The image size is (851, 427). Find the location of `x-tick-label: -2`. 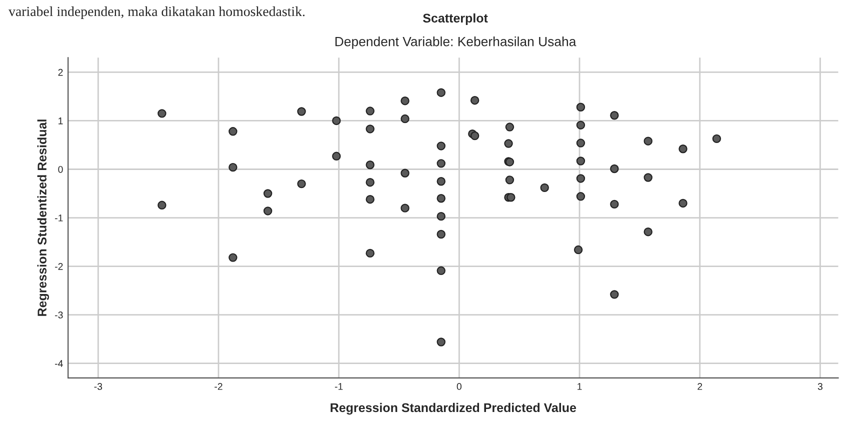

x-tick-label: -2 is located at coordinates (218, 386).